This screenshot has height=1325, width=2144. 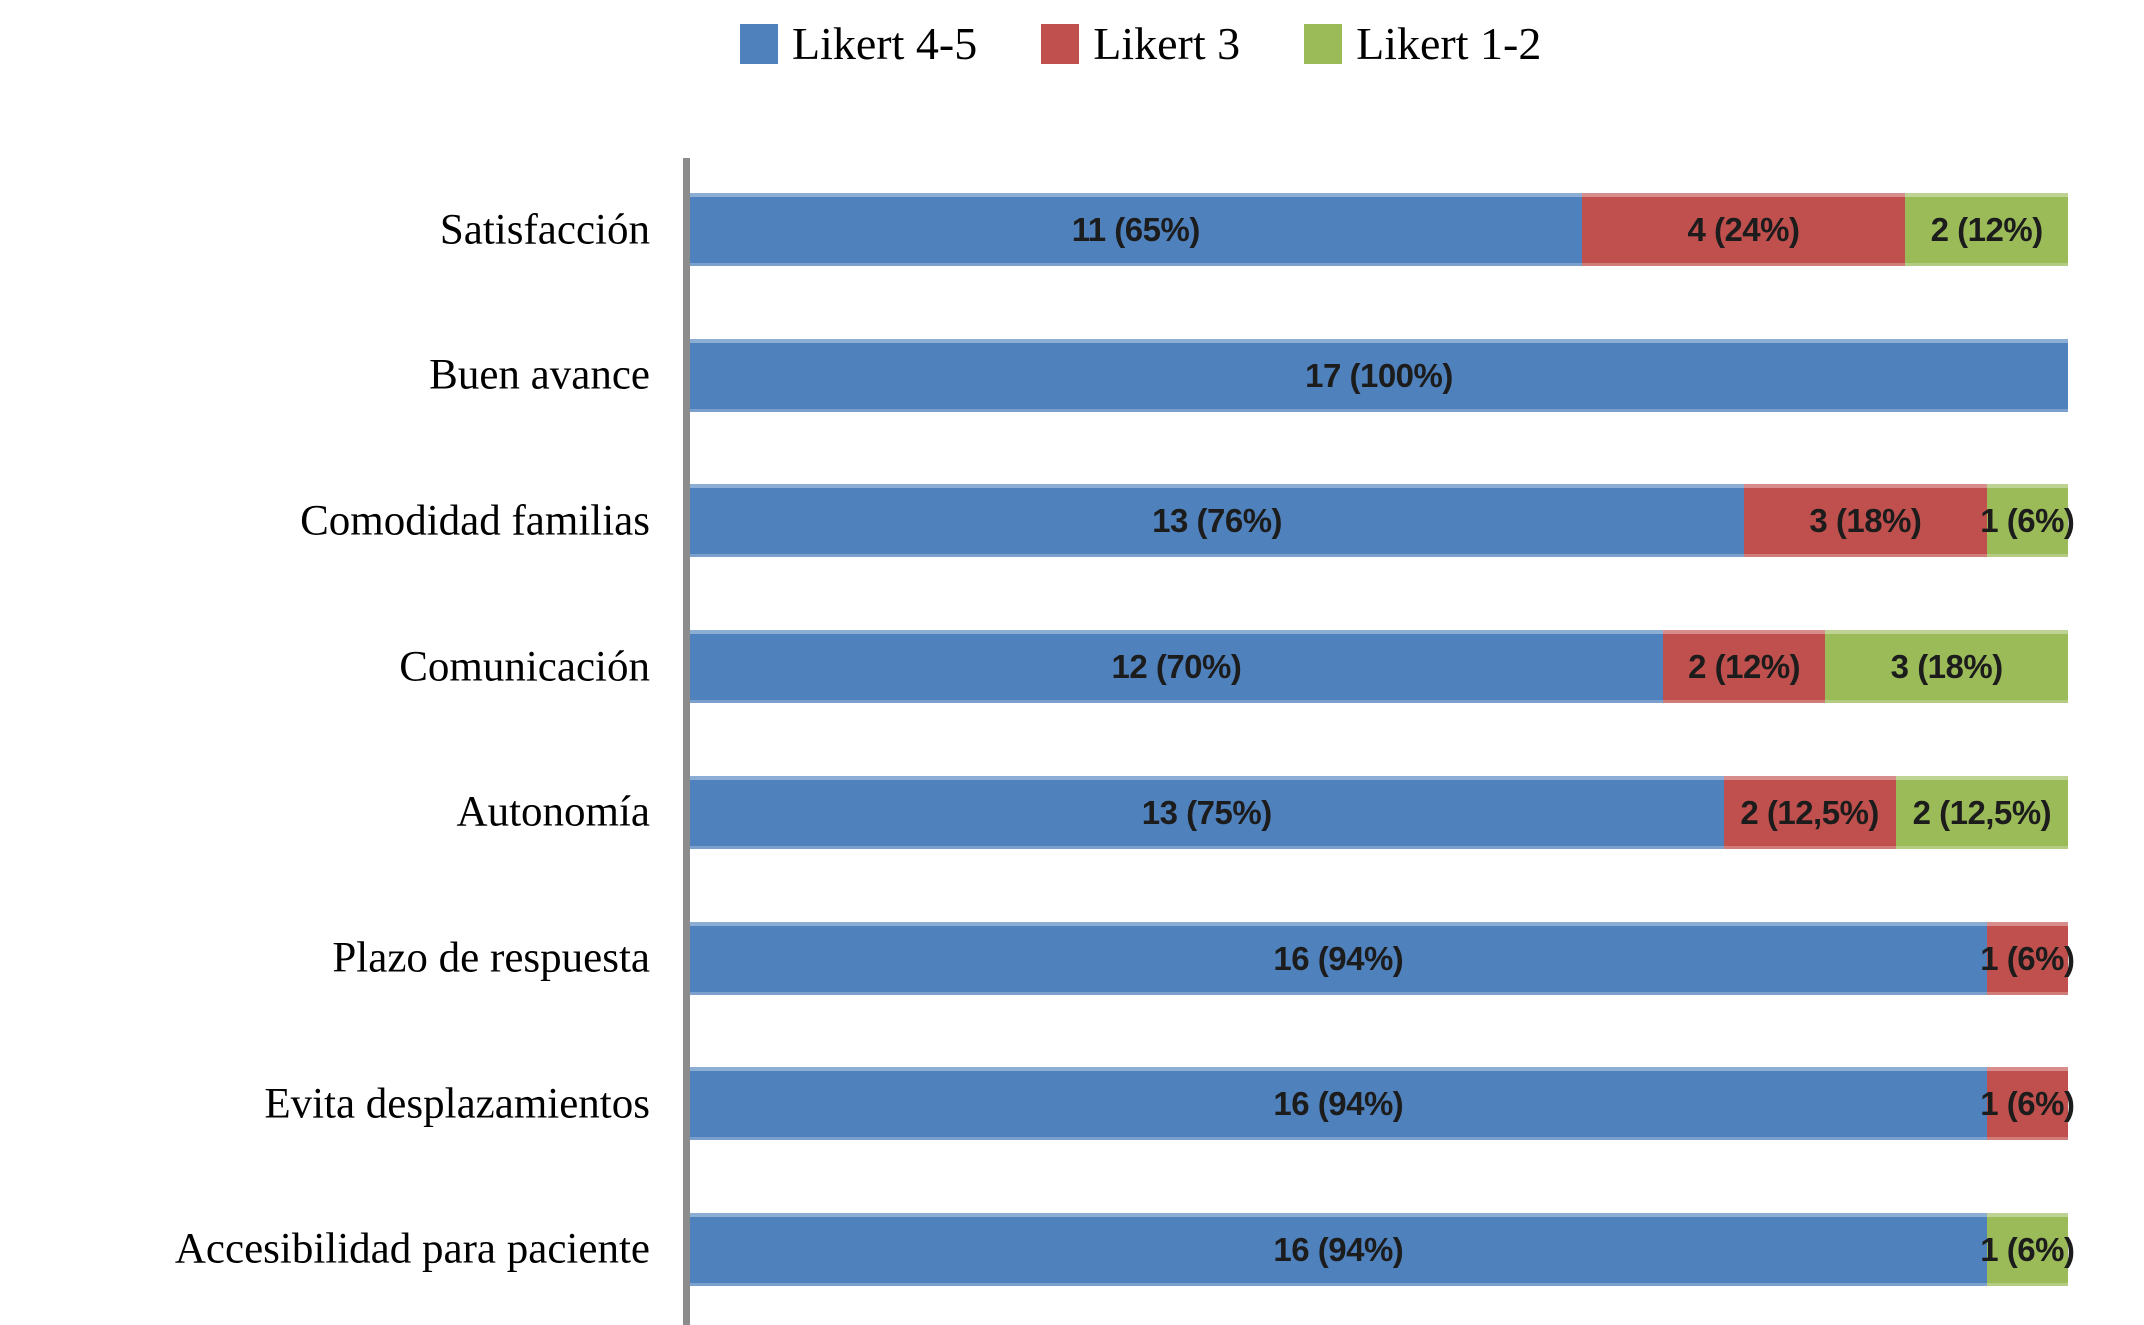 I want to click on bar-segment-likert-3: 3 (18%), so click(x=1865, y=521).